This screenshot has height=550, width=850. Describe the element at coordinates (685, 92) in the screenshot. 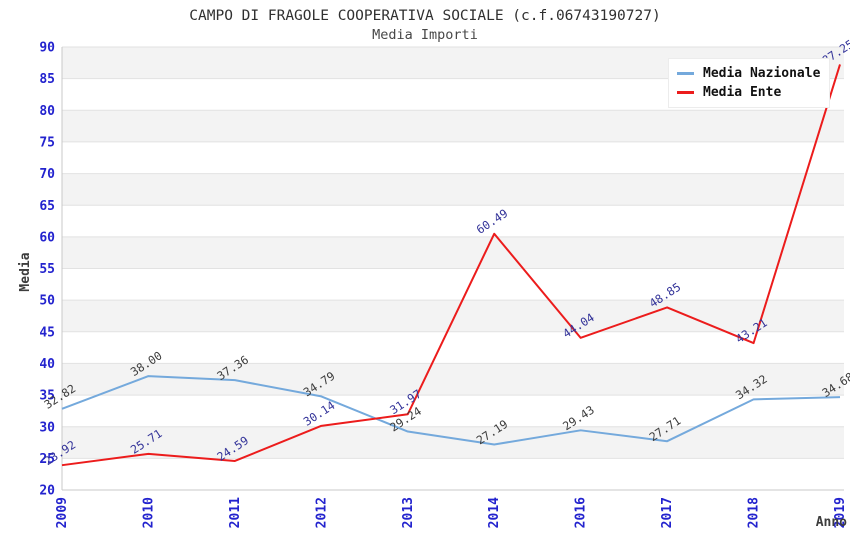

I see `media-ente-line-swatch` at that location.